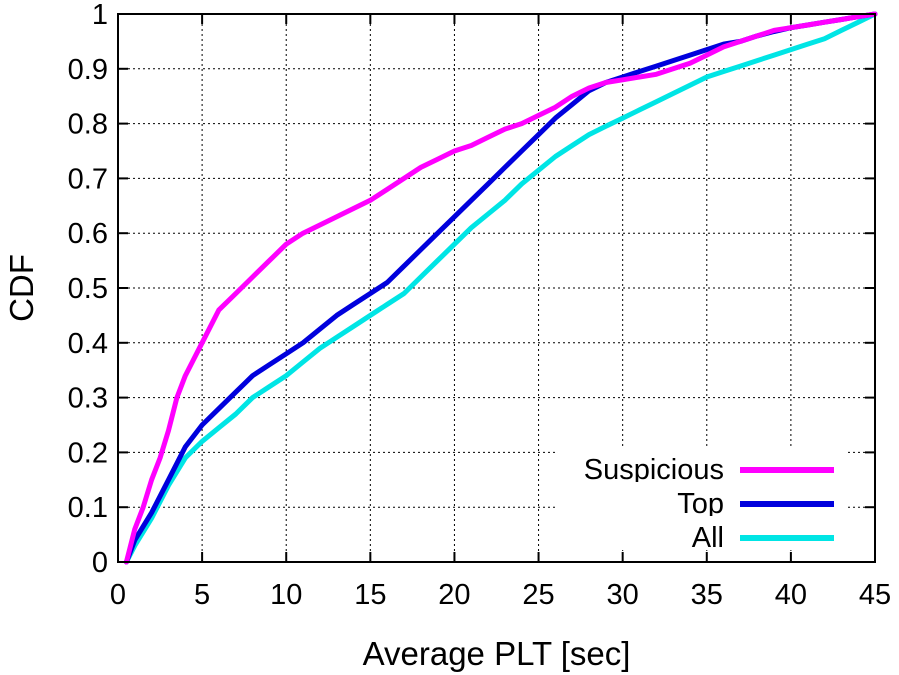  I want to click on x-tick-label: 15, so click(370, 595).